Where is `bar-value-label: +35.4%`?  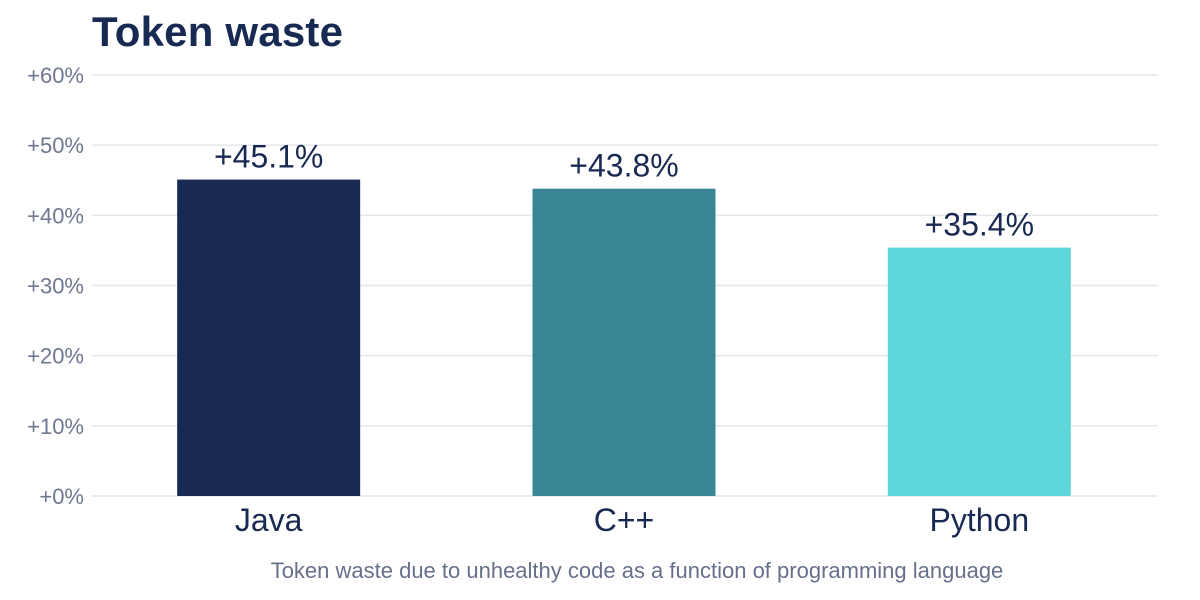 bar-value-label: +35.4% is located at coordinates (979, 225).